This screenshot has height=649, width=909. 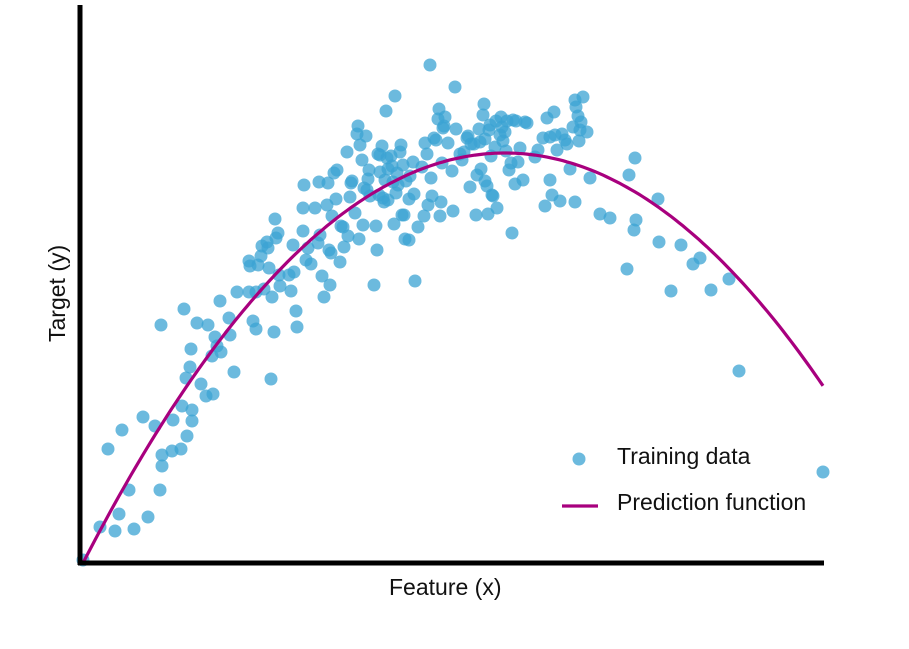 What do you see at coordinates (445, 587) in the screenshot?
I see `x-axis-label: Feature (x)` at bounding box center [445, 587].